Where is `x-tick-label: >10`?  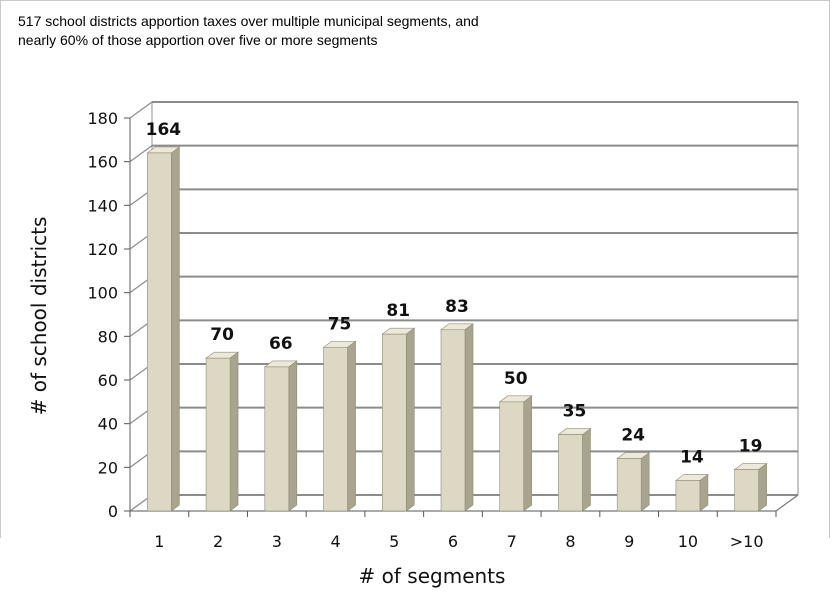
x-tick-label: >10 is located at coordinates (747, 541).